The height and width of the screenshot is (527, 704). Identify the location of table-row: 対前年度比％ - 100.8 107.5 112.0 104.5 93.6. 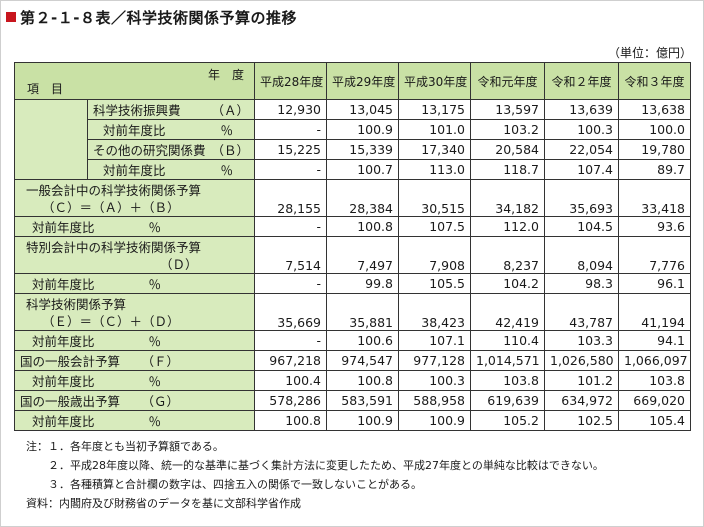
(352, 226).